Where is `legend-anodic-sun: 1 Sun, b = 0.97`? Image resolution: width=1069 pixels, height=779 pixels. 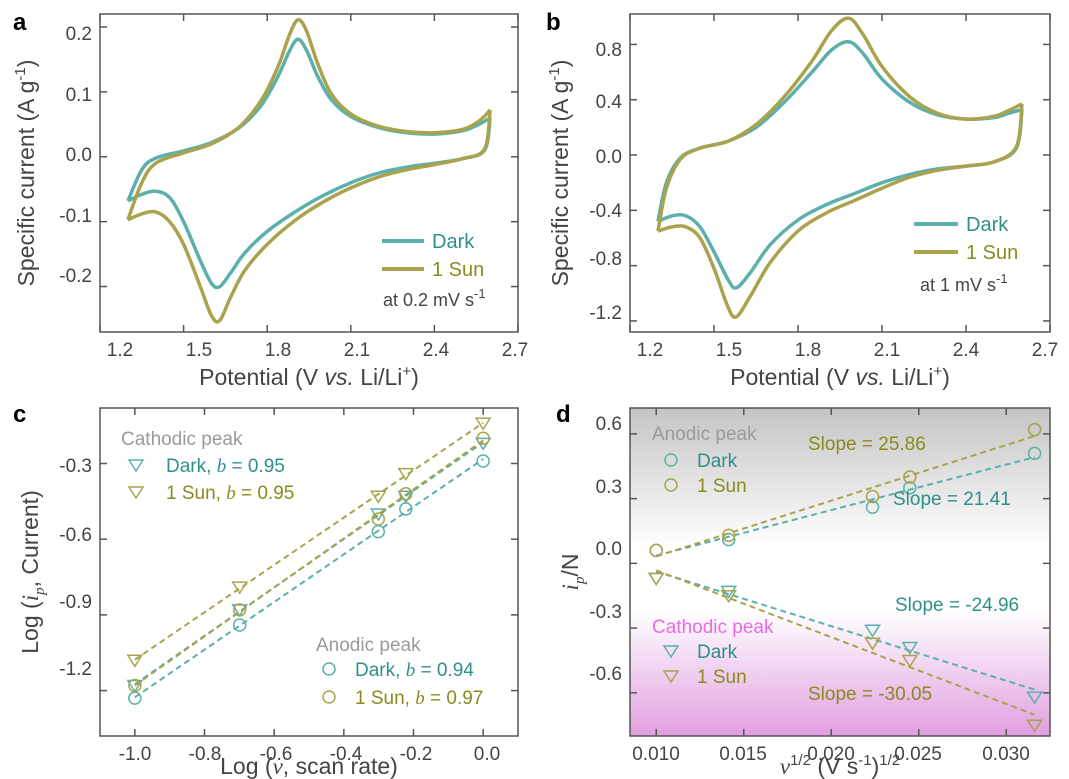
legend-anodic-sun: 1 Sun, b = 0.97 is located at coordinates (402, 698).